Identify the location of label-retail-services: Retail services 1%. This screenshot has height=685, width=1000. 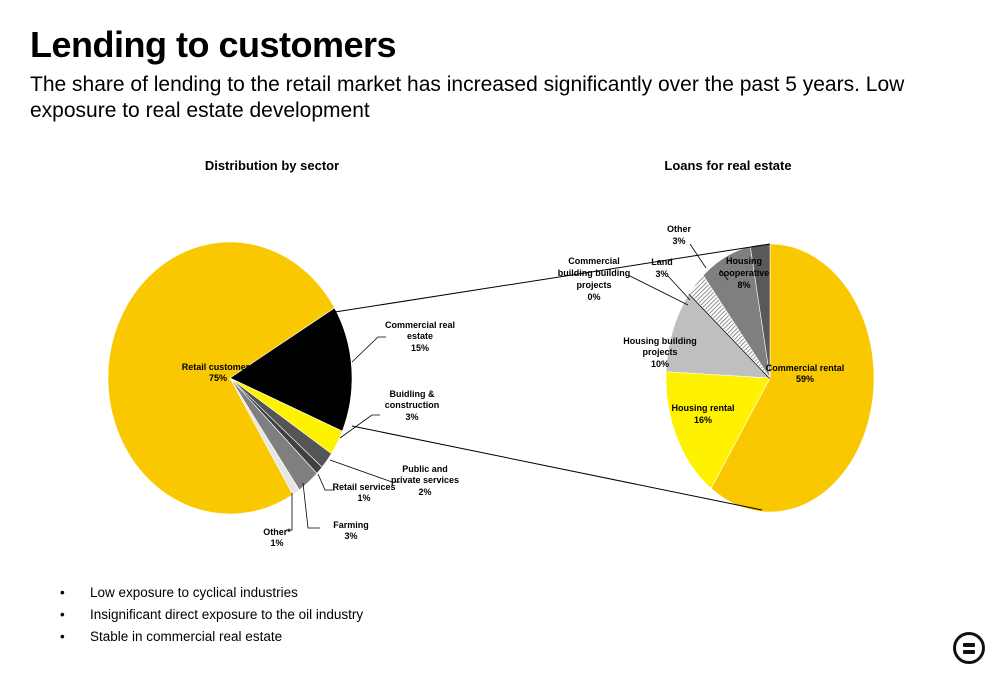
(363, 492).